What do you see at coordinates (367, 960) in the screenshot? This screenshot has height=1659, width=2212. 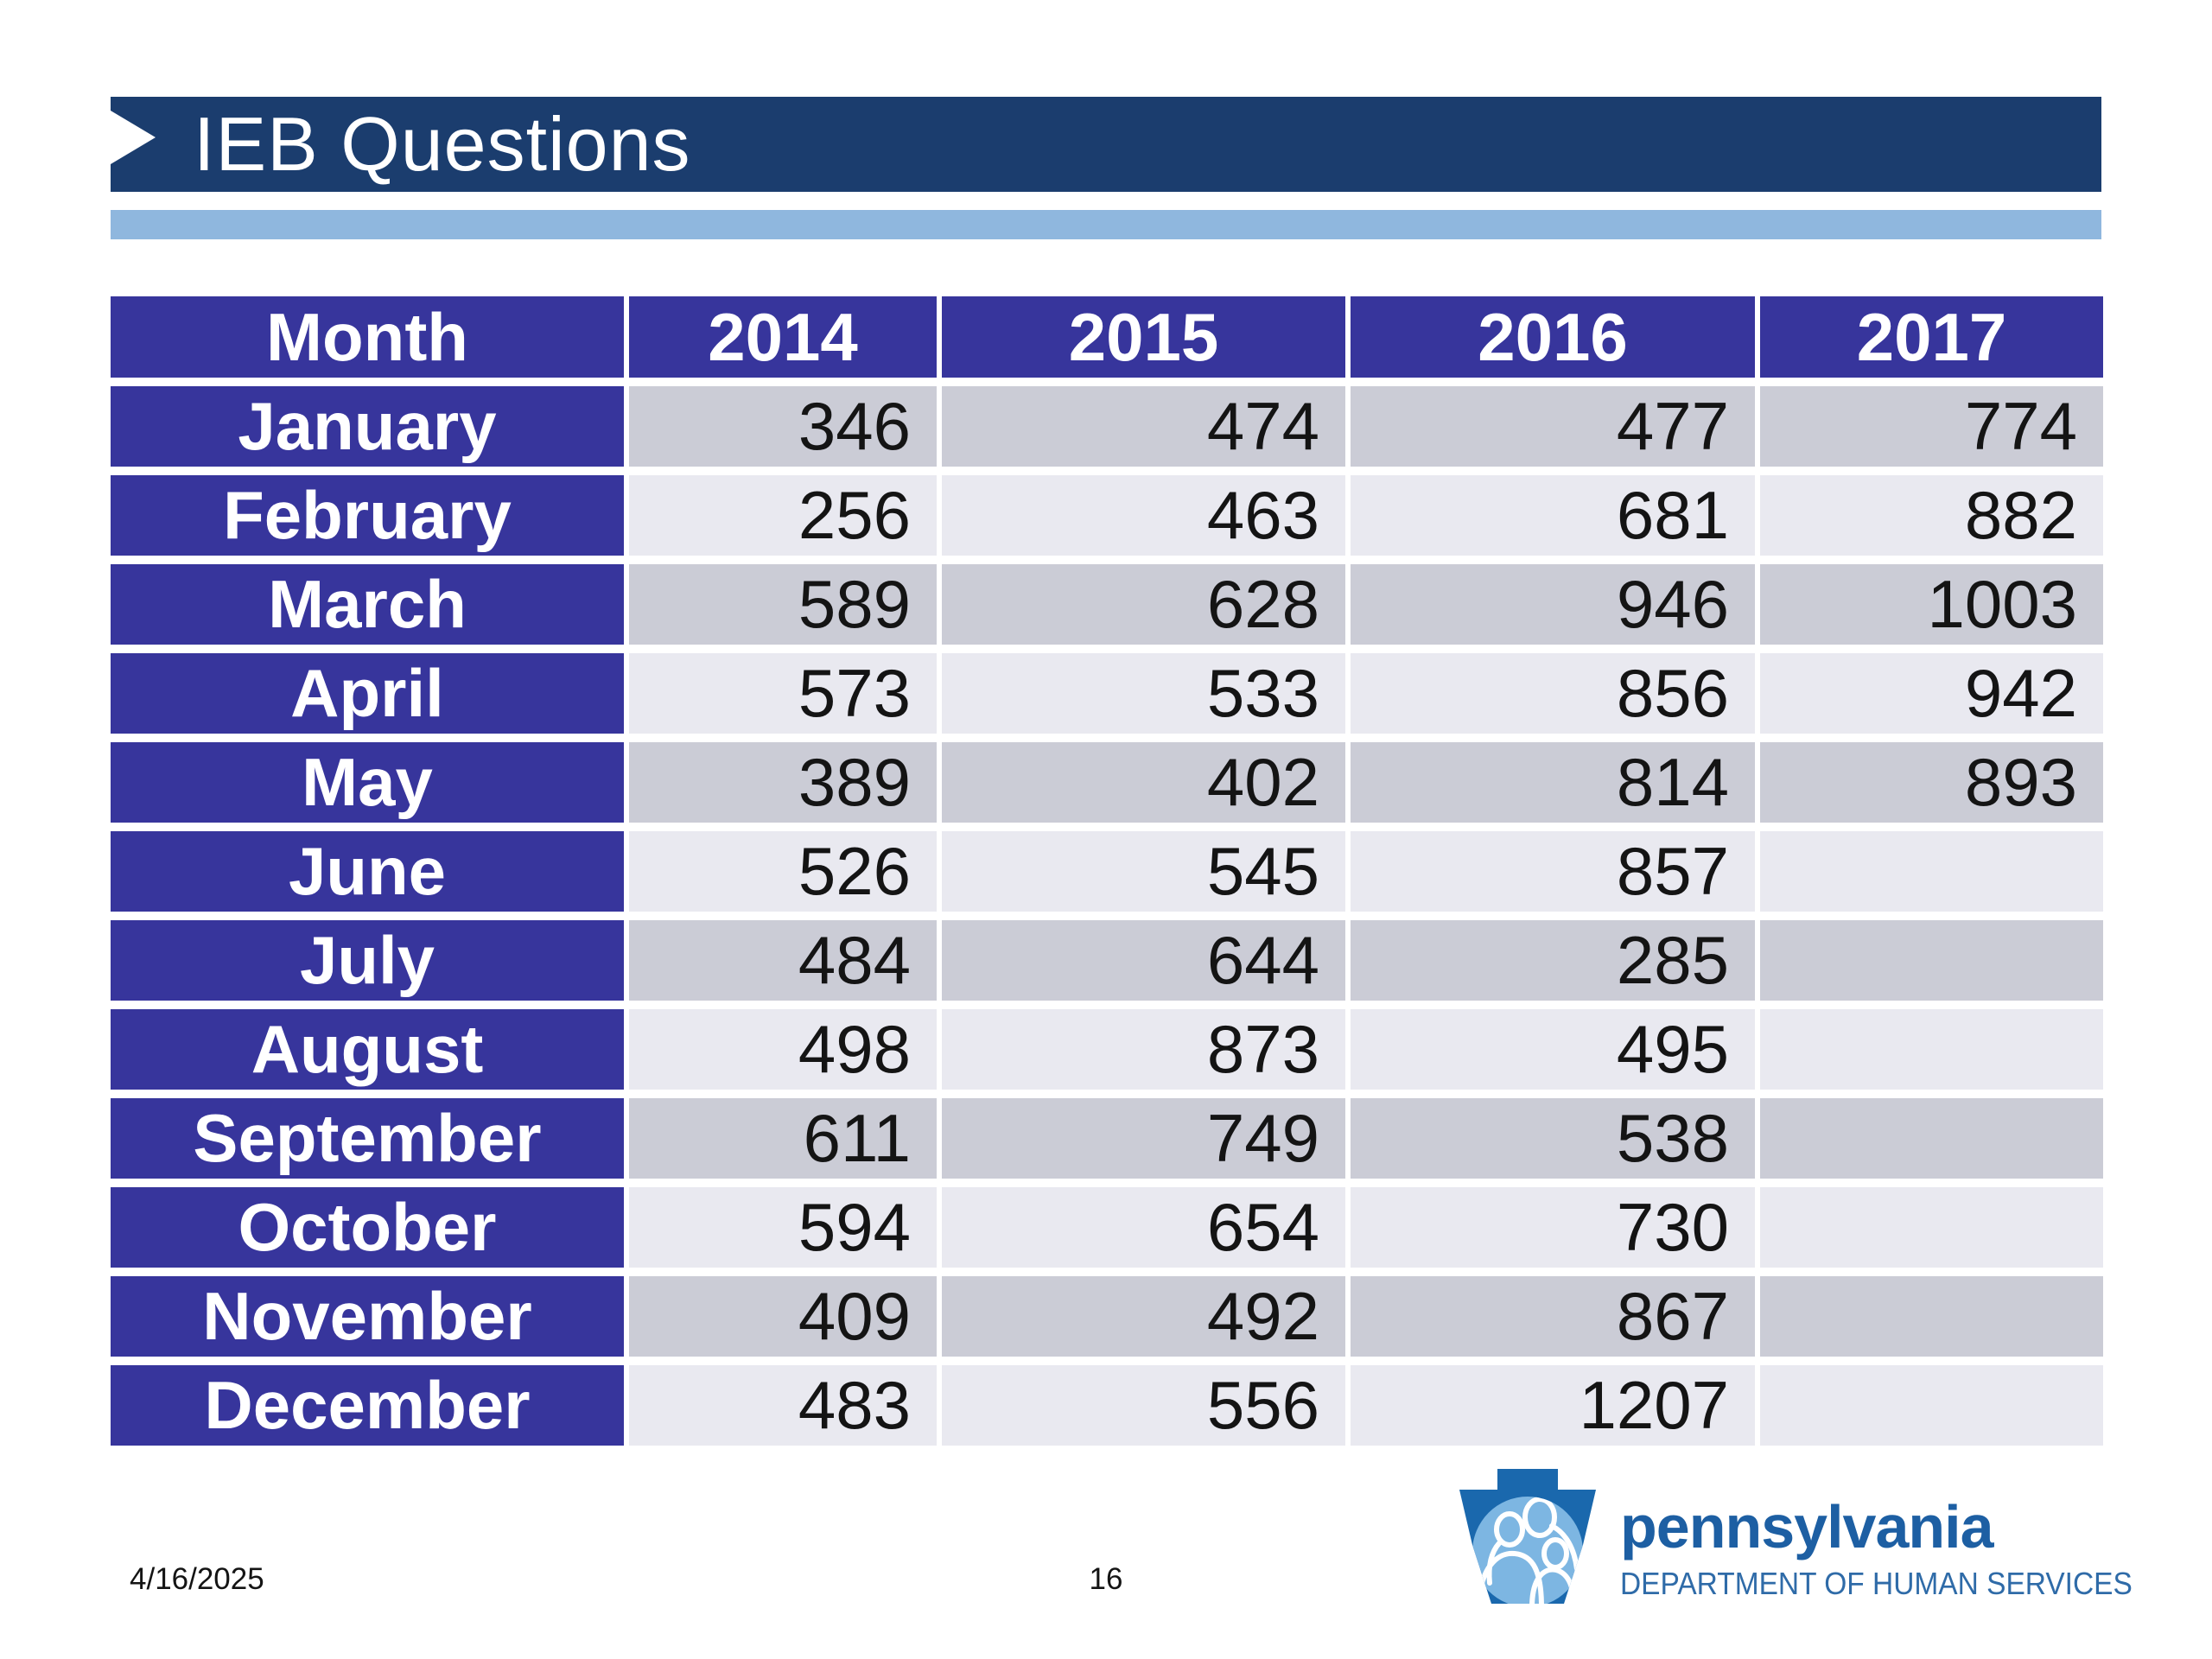 I see `month-cell: July` at bounding box center [367, 960].